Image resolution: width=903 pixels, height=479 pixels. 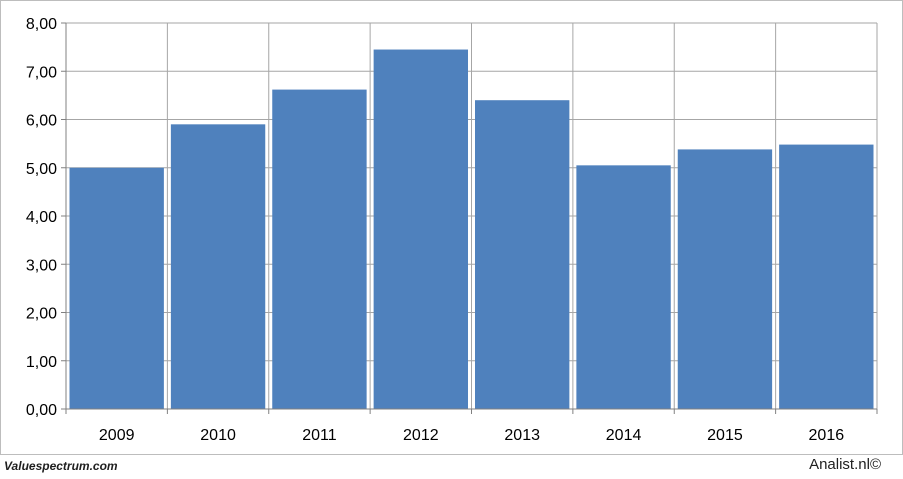 I want to click on bar-2012, so click(x=420, y=229).